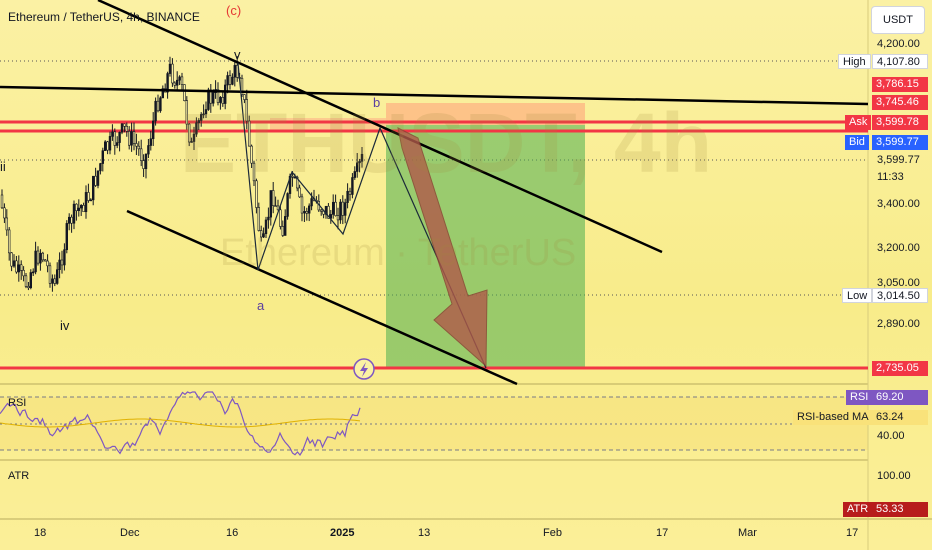 The height and width of the screenshot is (550, 932). What do you see at coordinates (894, 476) in the screenshot?
I see `atr-tick: 100.00` at bounding box center [894, 476].